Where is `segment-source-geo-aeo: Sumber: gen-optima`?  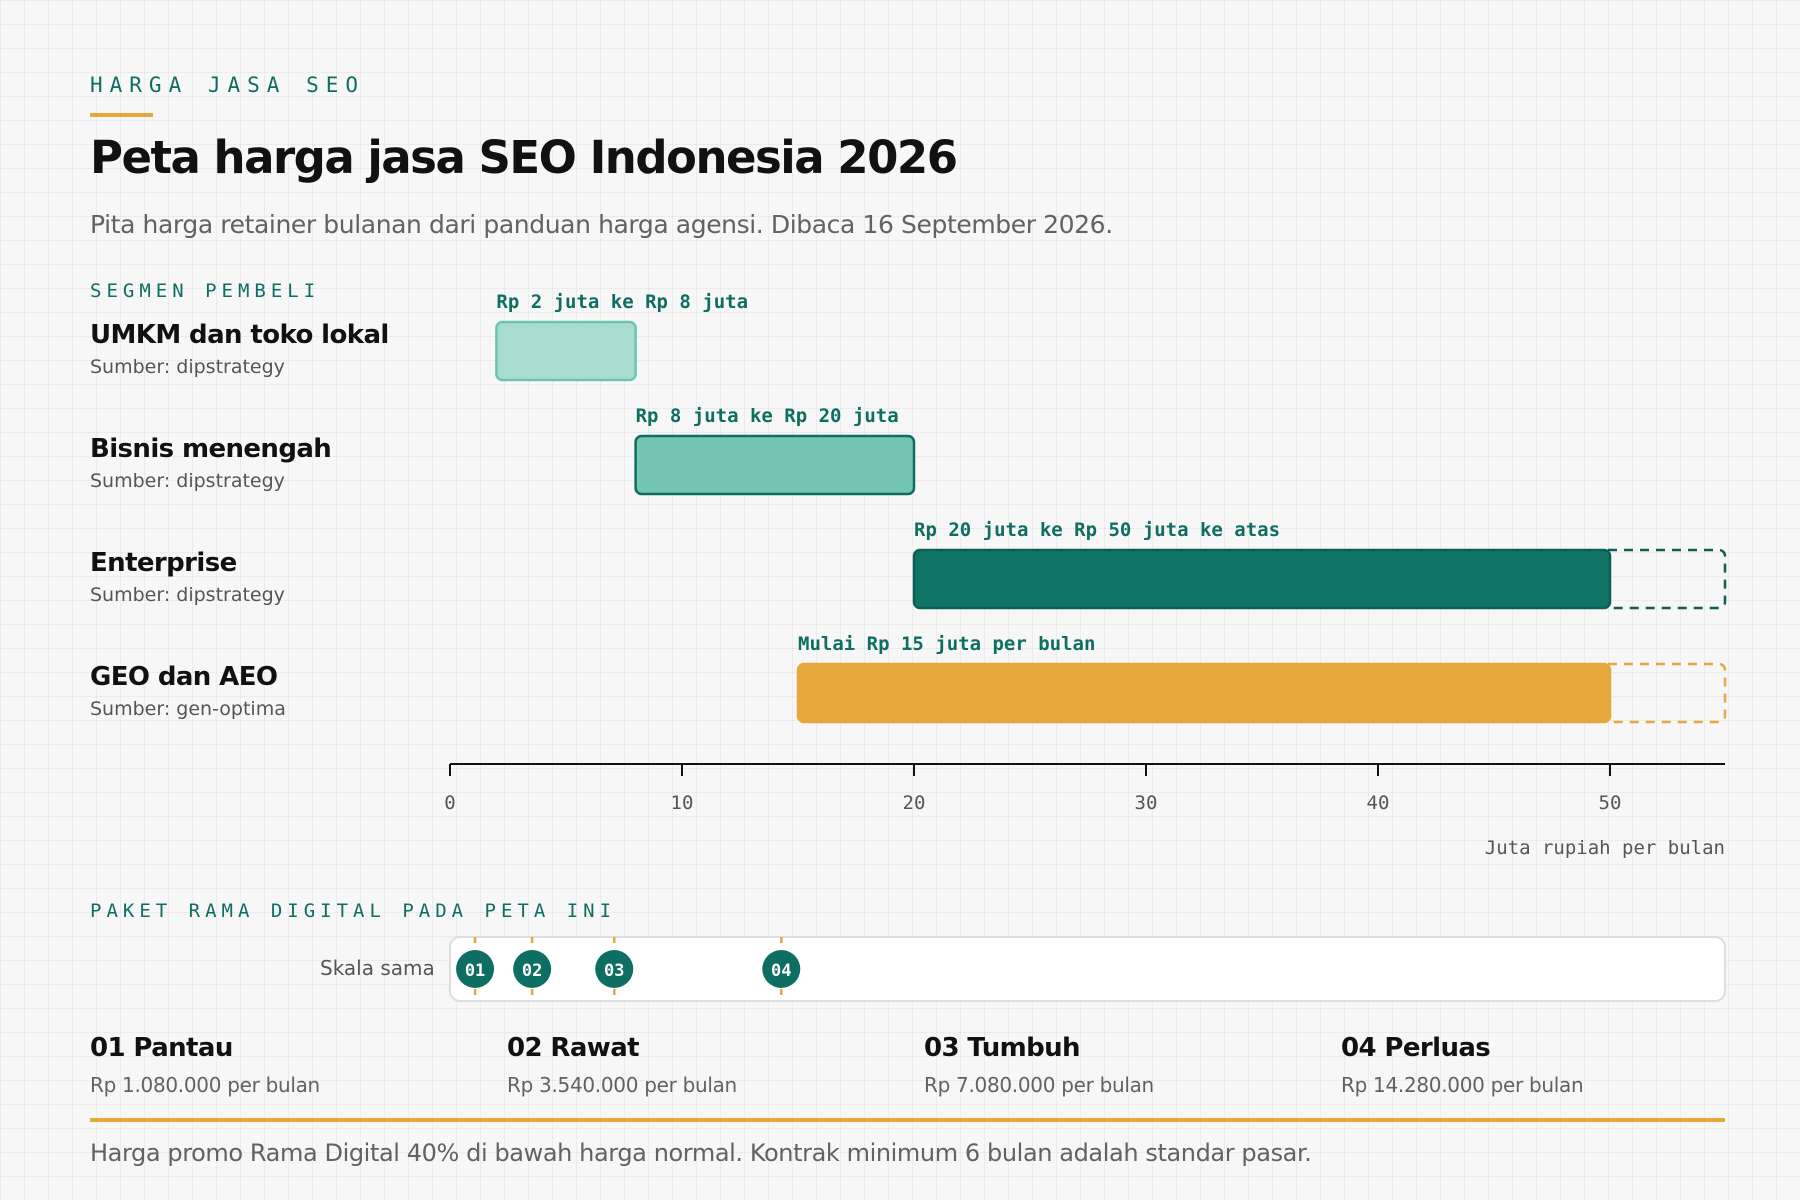 segment-source-geo-aeo: Sumber: gen-optima is located at coordinates (188, 709).